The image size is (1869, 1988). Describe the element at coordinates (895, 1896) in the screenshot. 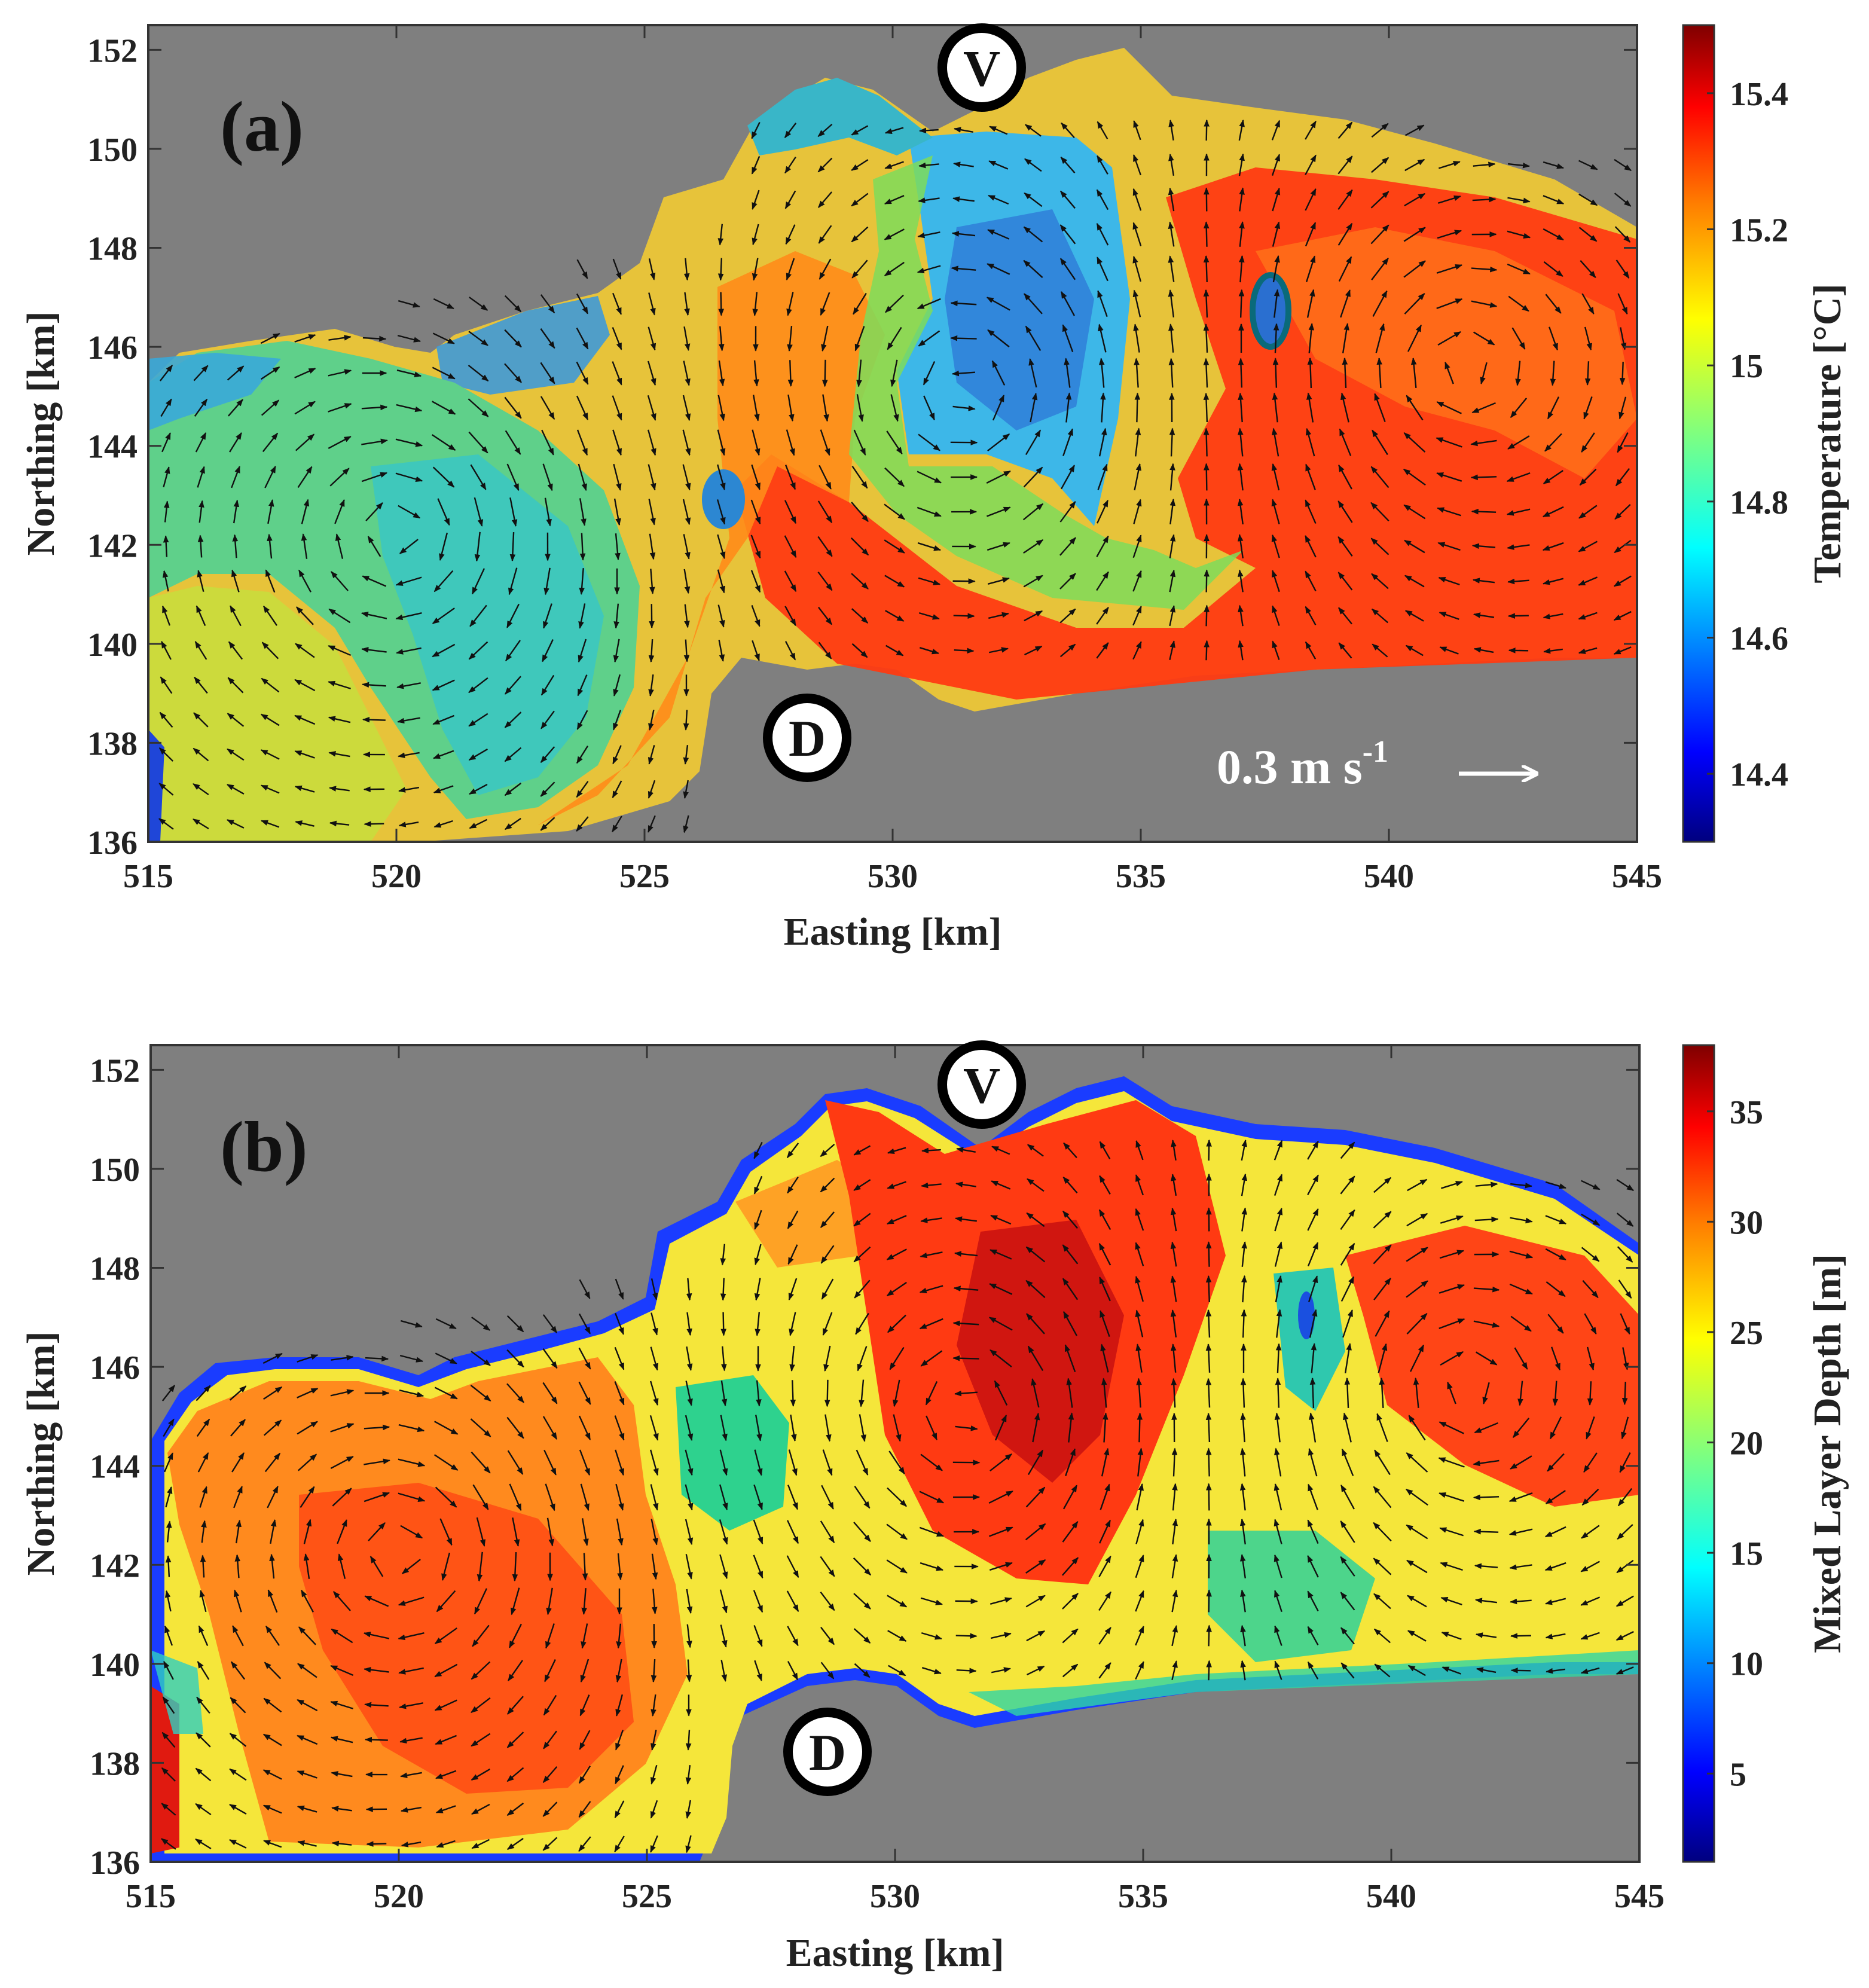

I see `x-tick-label: 530` at that location.